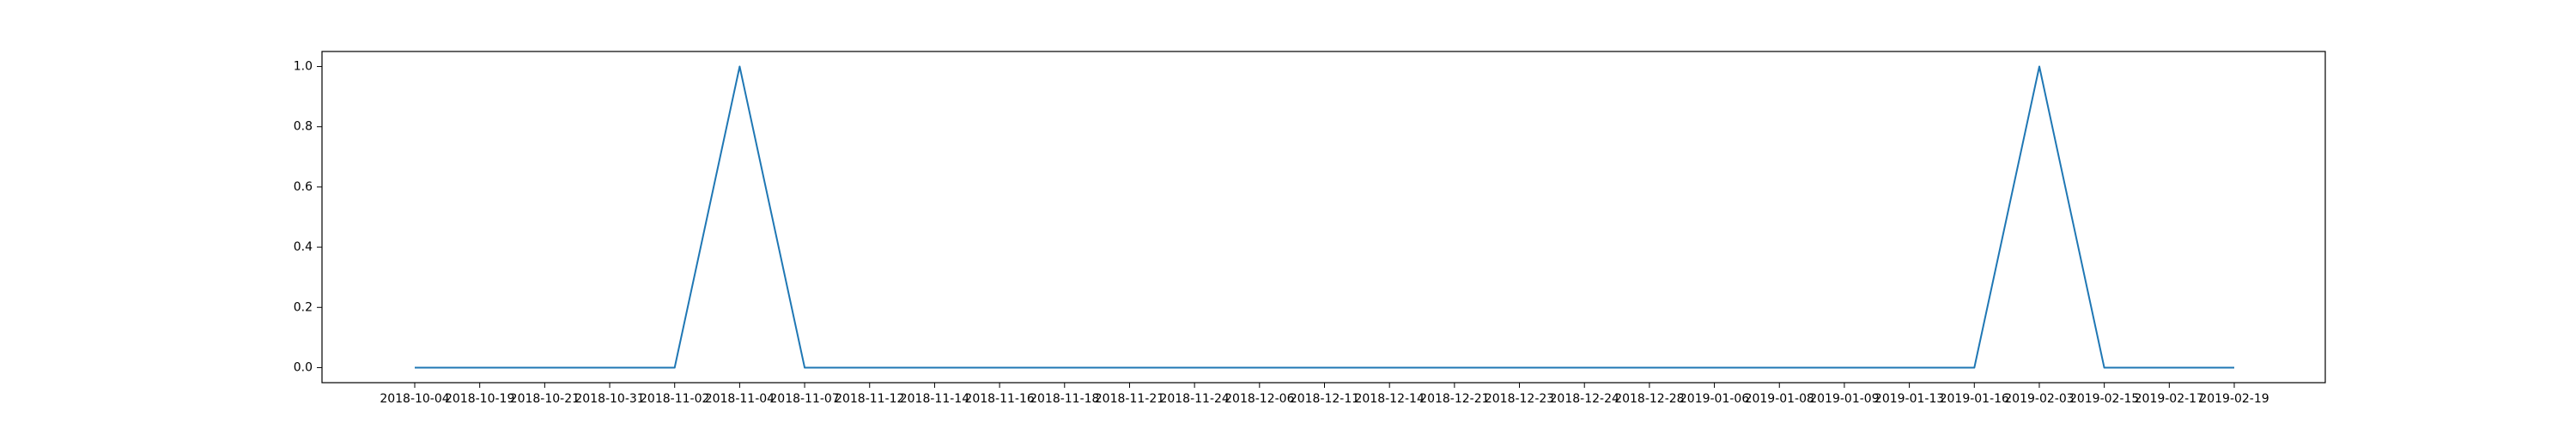 The height and width of the screenshot is (429, 2576). What do you see at coordinates (1715, 399) in the screenshot?
I see `x-tick-label: 2019-01-06` at bounding box center [1715, 399].